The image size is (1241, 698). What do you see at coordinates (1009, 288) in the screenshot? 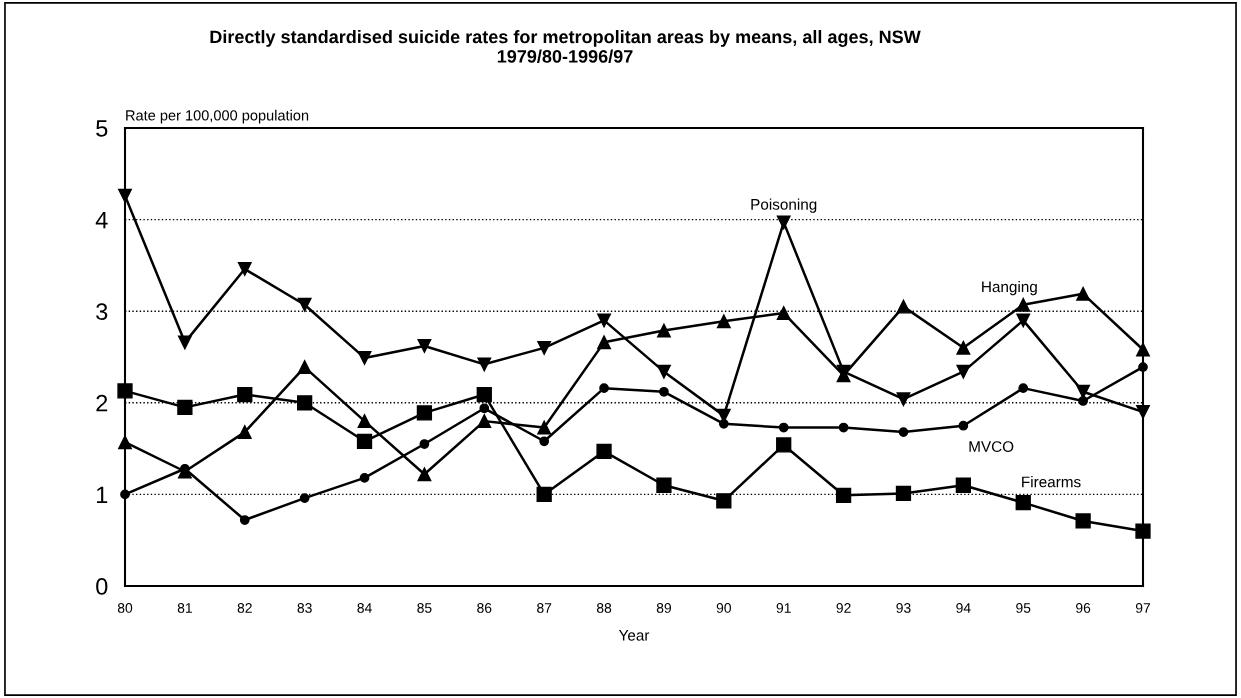
I see `series-label: Hanging` at bounding box center [1009, 288].